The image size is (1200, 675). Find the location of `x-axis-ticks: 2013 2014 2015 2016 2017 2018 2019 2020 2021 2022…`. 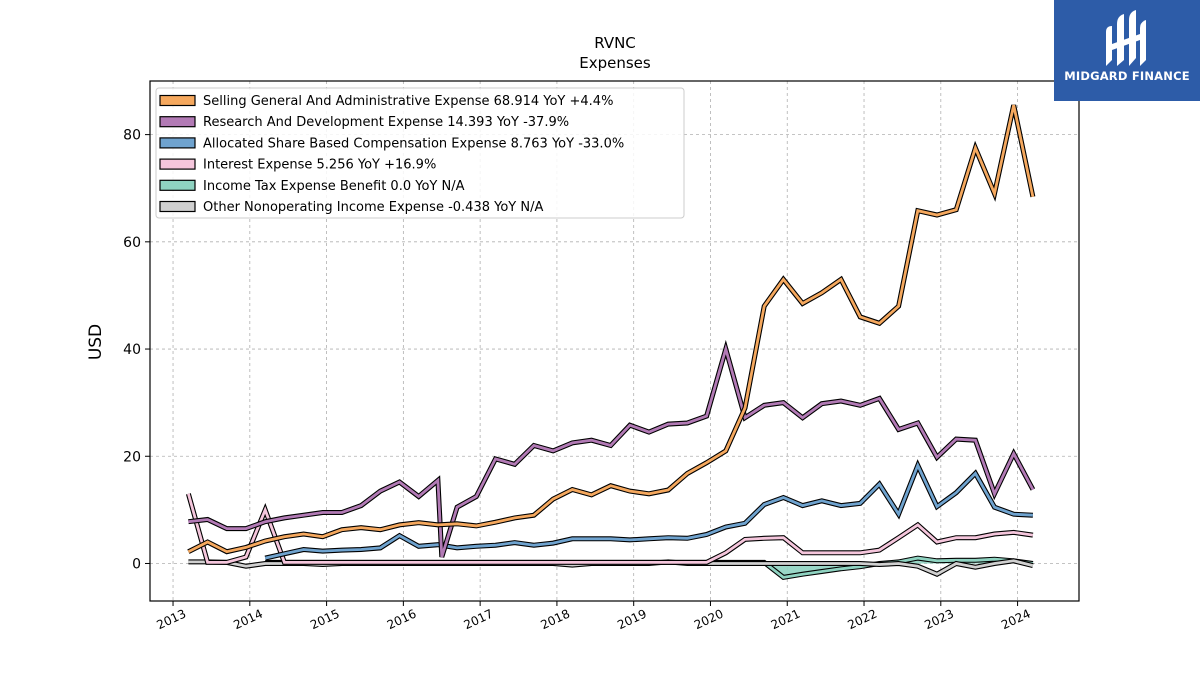

x-axis-ticks: 2013 2014 2015 2016 2017 2018 2019 2020 2021 2022… is located at coordinates (594, 616).